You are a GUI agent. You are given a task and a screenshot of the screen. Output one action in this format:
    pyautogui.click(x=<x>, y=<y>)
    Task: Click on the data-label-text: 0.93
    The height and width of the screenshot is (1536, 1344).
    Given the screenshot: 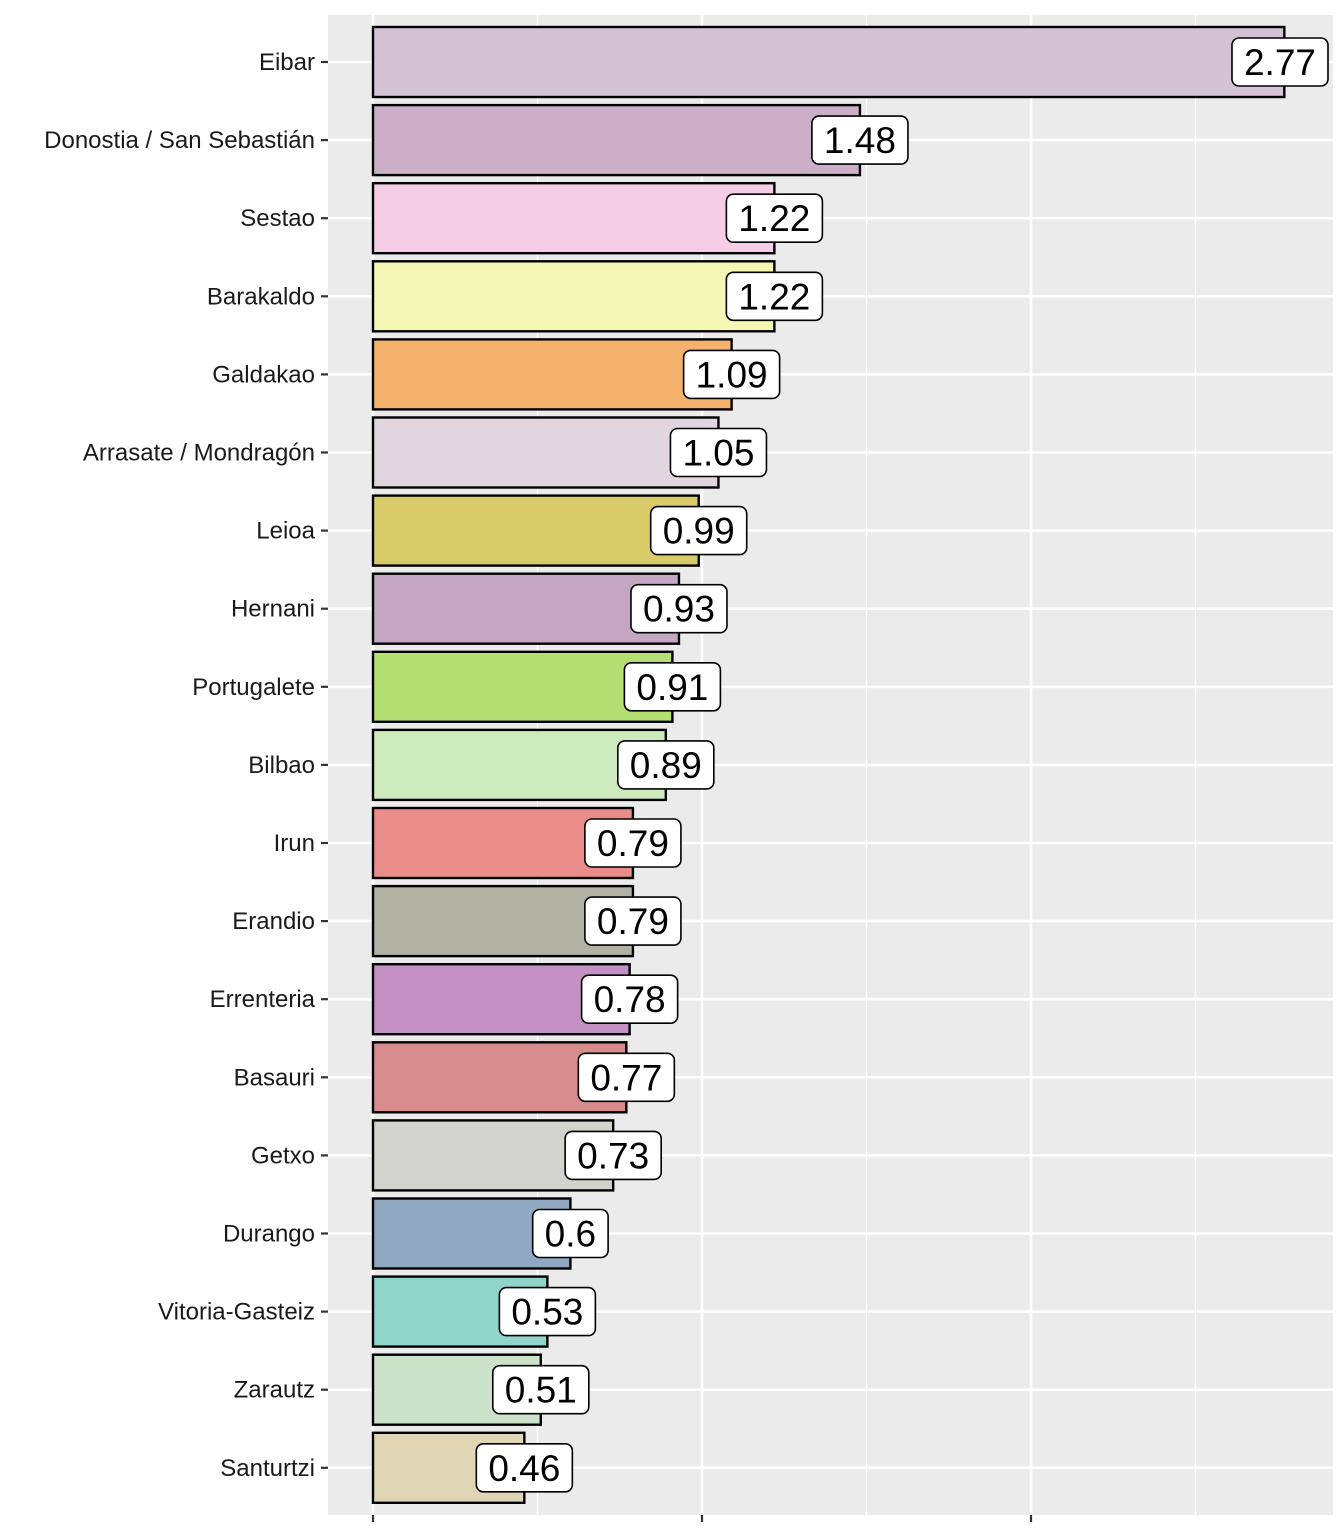 What is the action you would take?
    pyautogui.click(x=679, y=609)
    